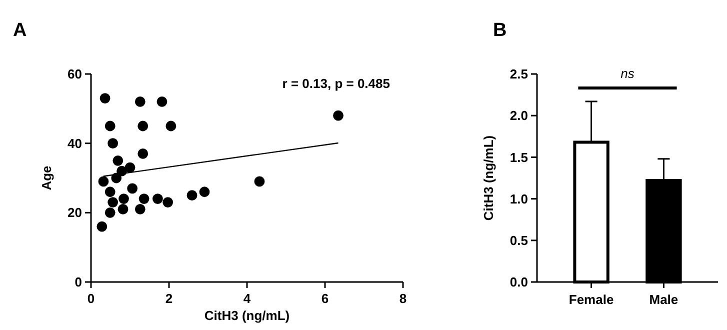 The width and height of the screenshot is (727, 330). I want to click on x-tick-label: 4, so click(247, 298).